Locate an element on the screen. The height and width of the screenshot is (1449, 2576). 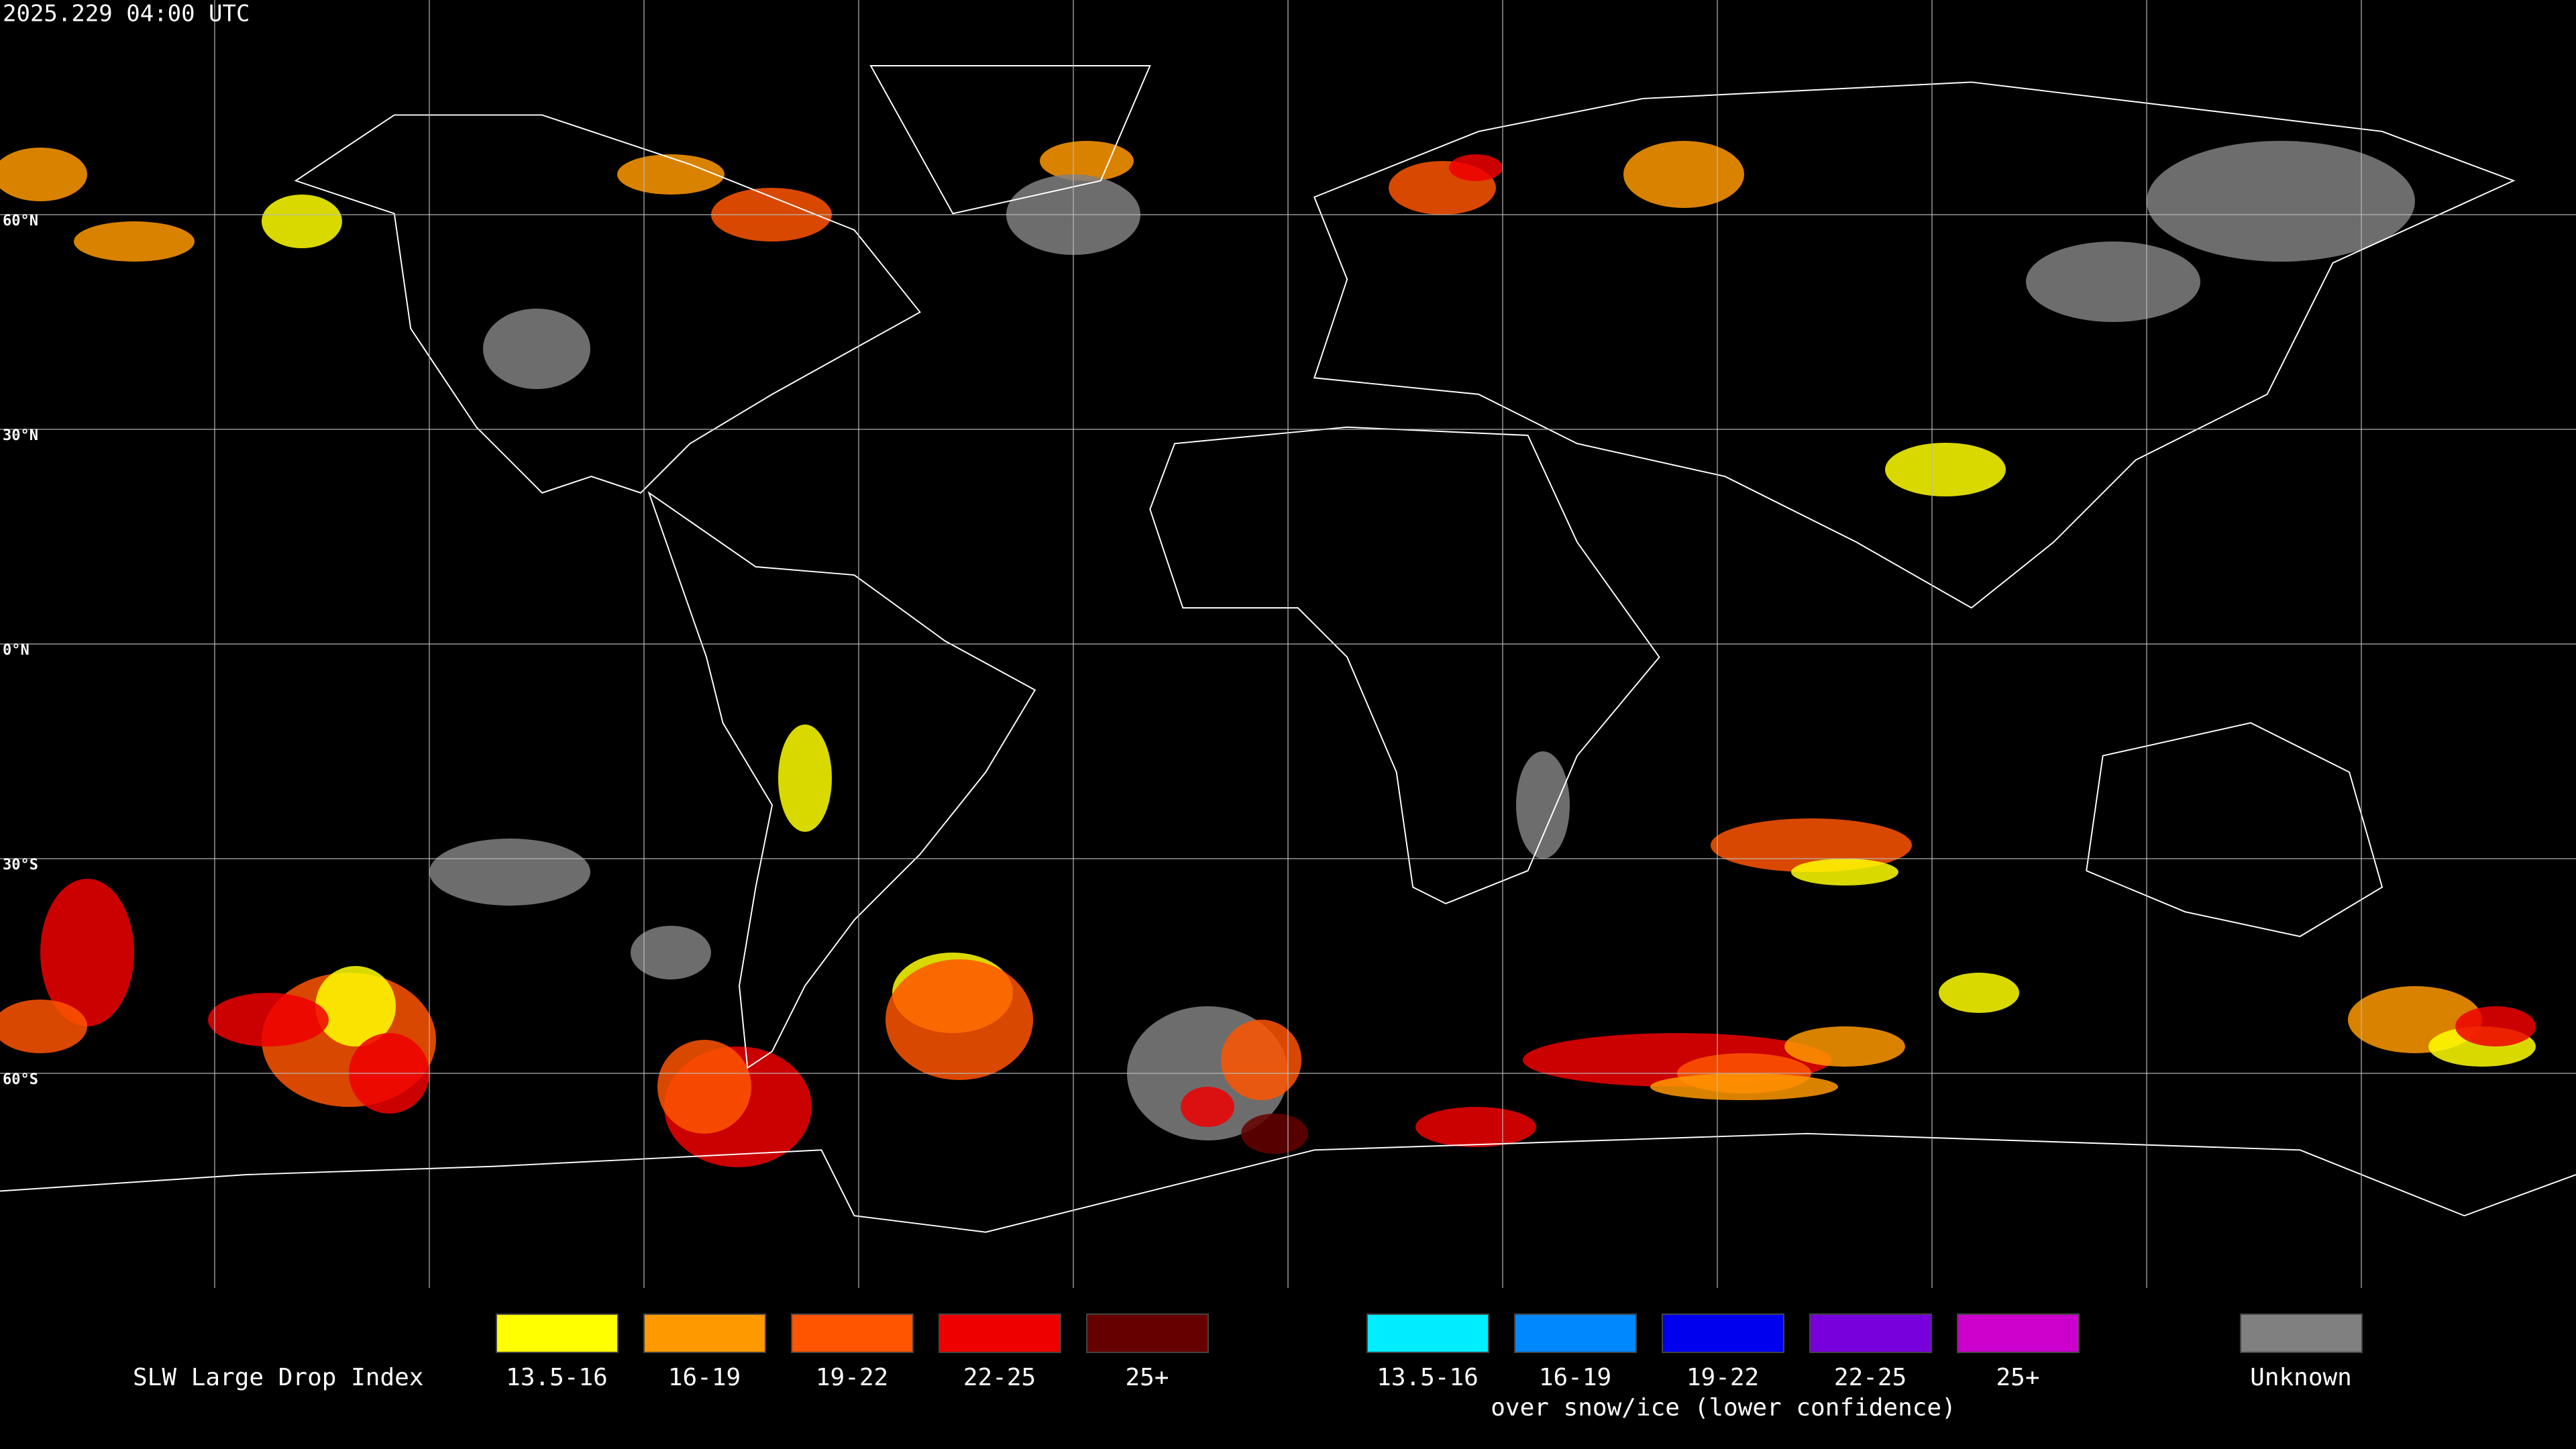
legend-panel is located at coordinates (1288, 1368).